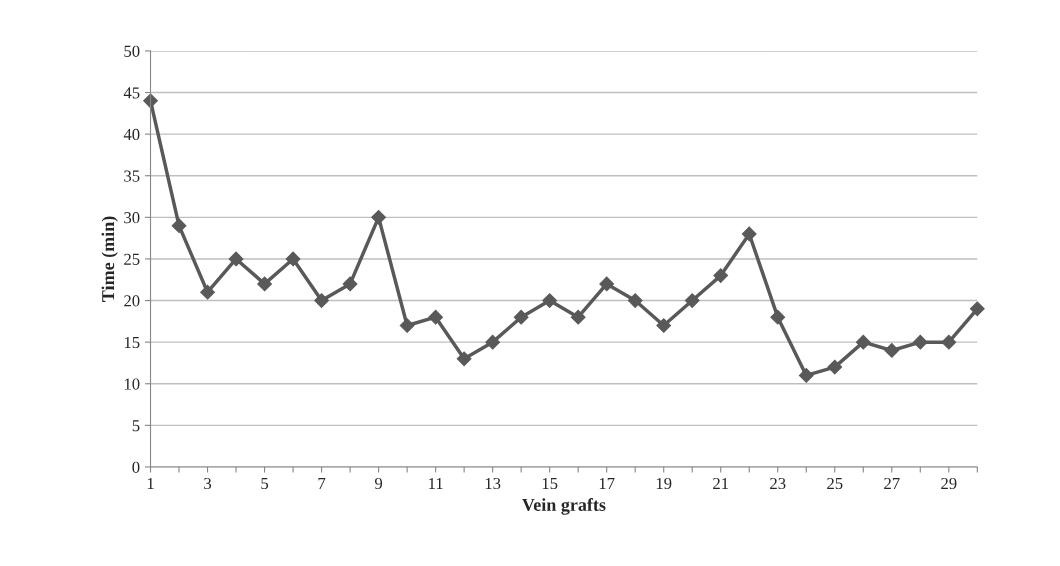 Image resolution: width=1060 pixels, height=566 pixels. I want to click on x-tick-label: 7, so click(322, 483).